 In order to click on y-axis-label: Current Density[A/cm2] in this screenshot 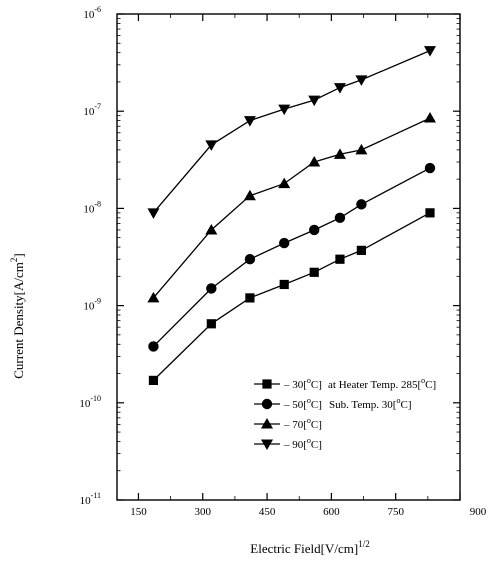, I will do `click(17, 315)`.